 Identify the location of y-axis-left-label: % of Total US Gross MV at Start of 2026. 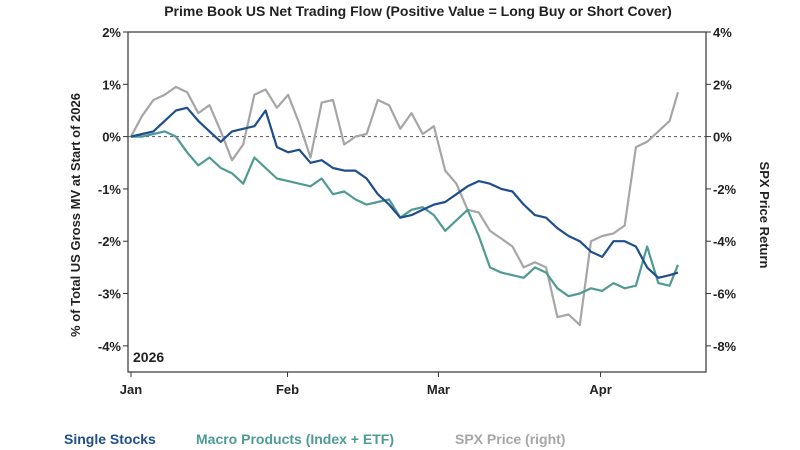
(75, 215).